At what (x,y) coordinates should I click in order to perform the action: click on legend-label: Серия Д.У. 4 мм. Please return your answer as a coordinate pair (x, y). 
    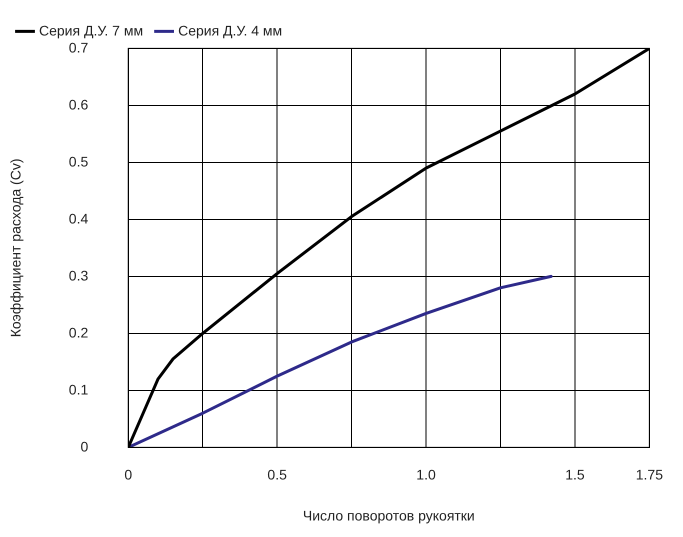
    Looking at the image, I should click on (230, 30).